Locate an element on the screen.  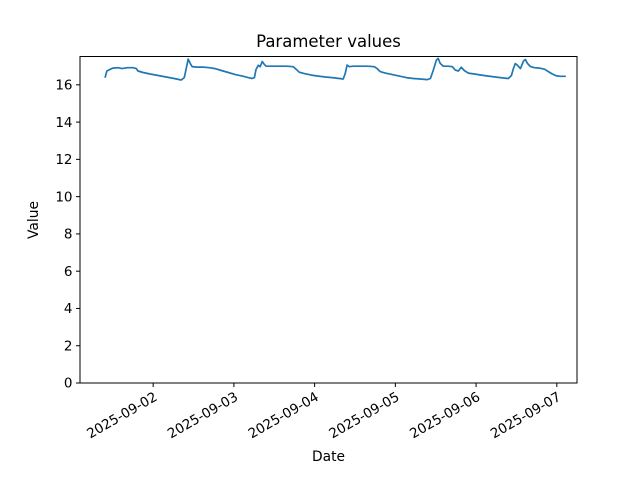
y-tick-label: 8 is located at coordinates (68, 235).